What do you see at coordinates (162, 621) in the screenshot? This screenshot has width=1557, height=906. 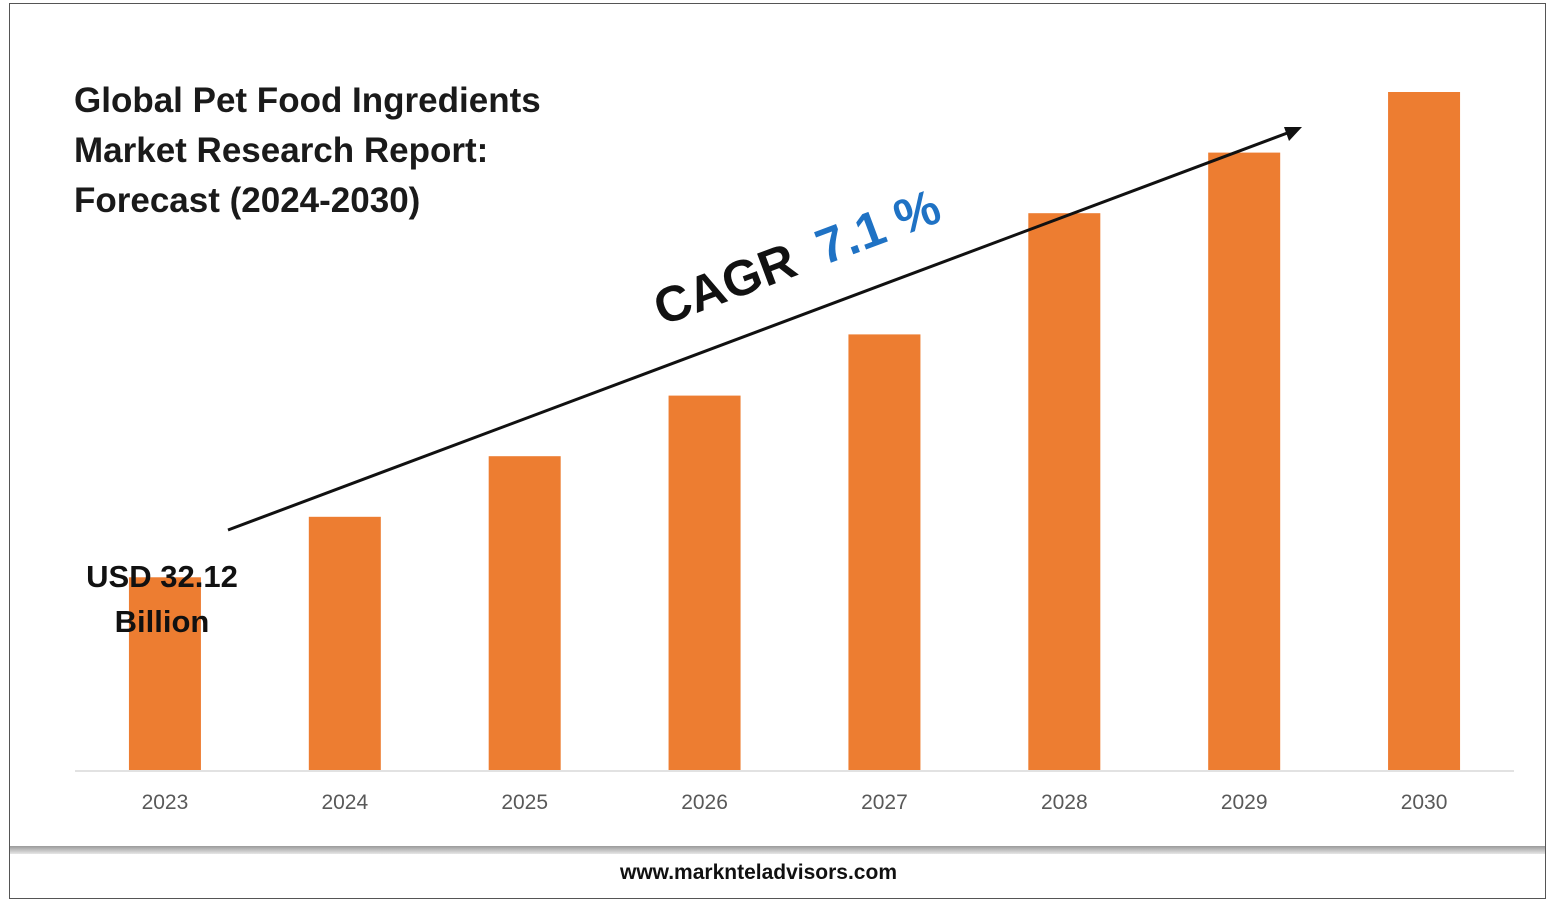 I see `start-value-line-2: Billion` at bounding box center [162, 621].